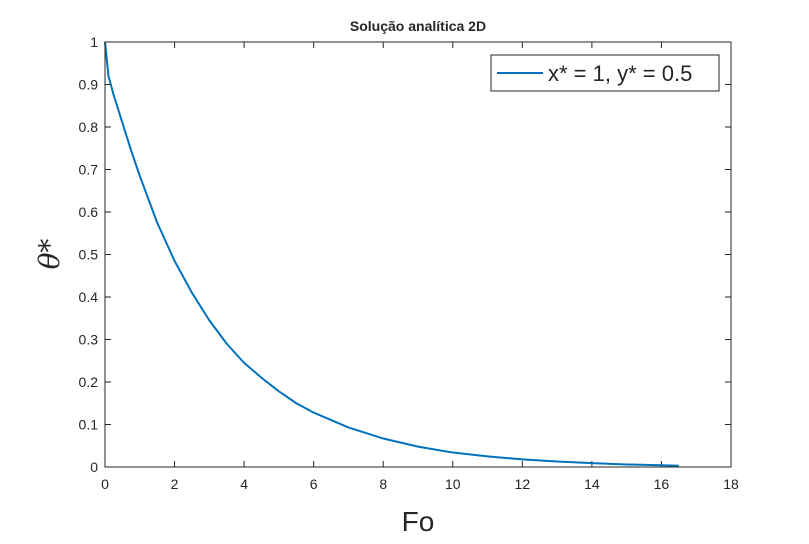 The width and height of the screenshot is (809, 544). Describe the element at coordinates (89, 170) in the screenshot. I see `y-tick-label: 0.7` at that location.